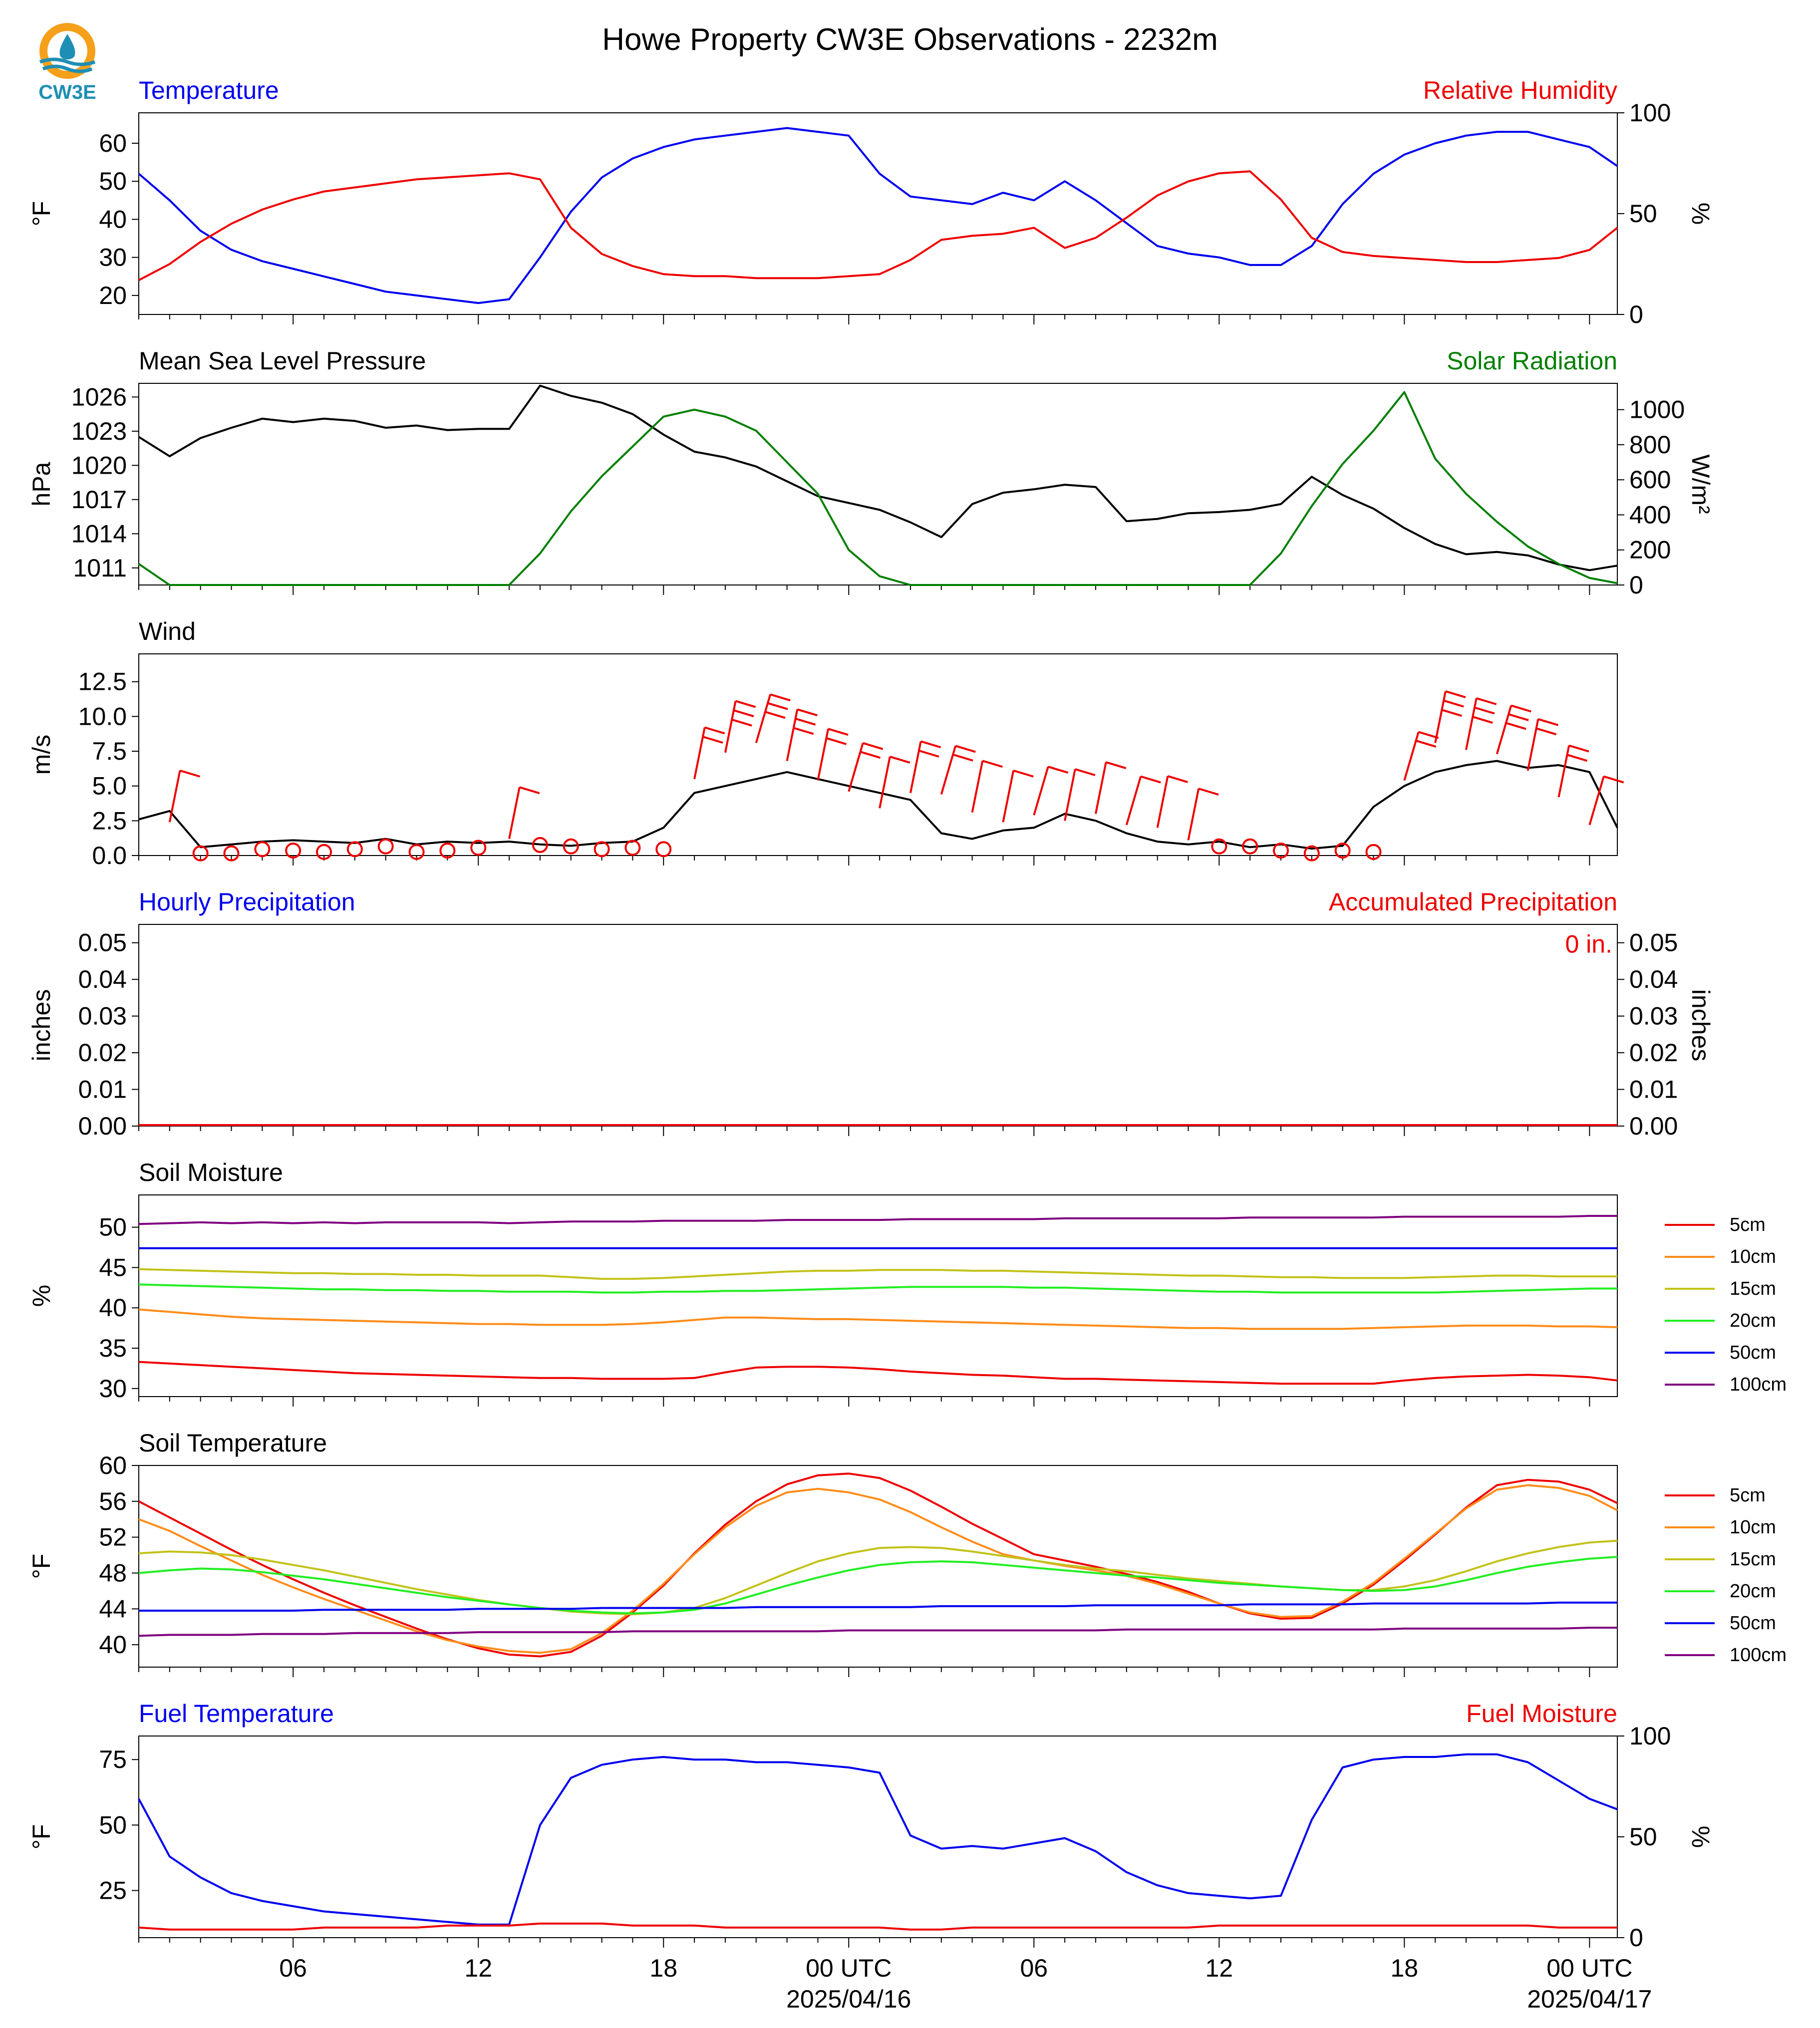 The width and height of the screenshot is (1820, 2028). What do you see at coordinates (113, 1227) in the screenshot?
I see `y-tick-label: 50` at bounding box center [113, 1227].